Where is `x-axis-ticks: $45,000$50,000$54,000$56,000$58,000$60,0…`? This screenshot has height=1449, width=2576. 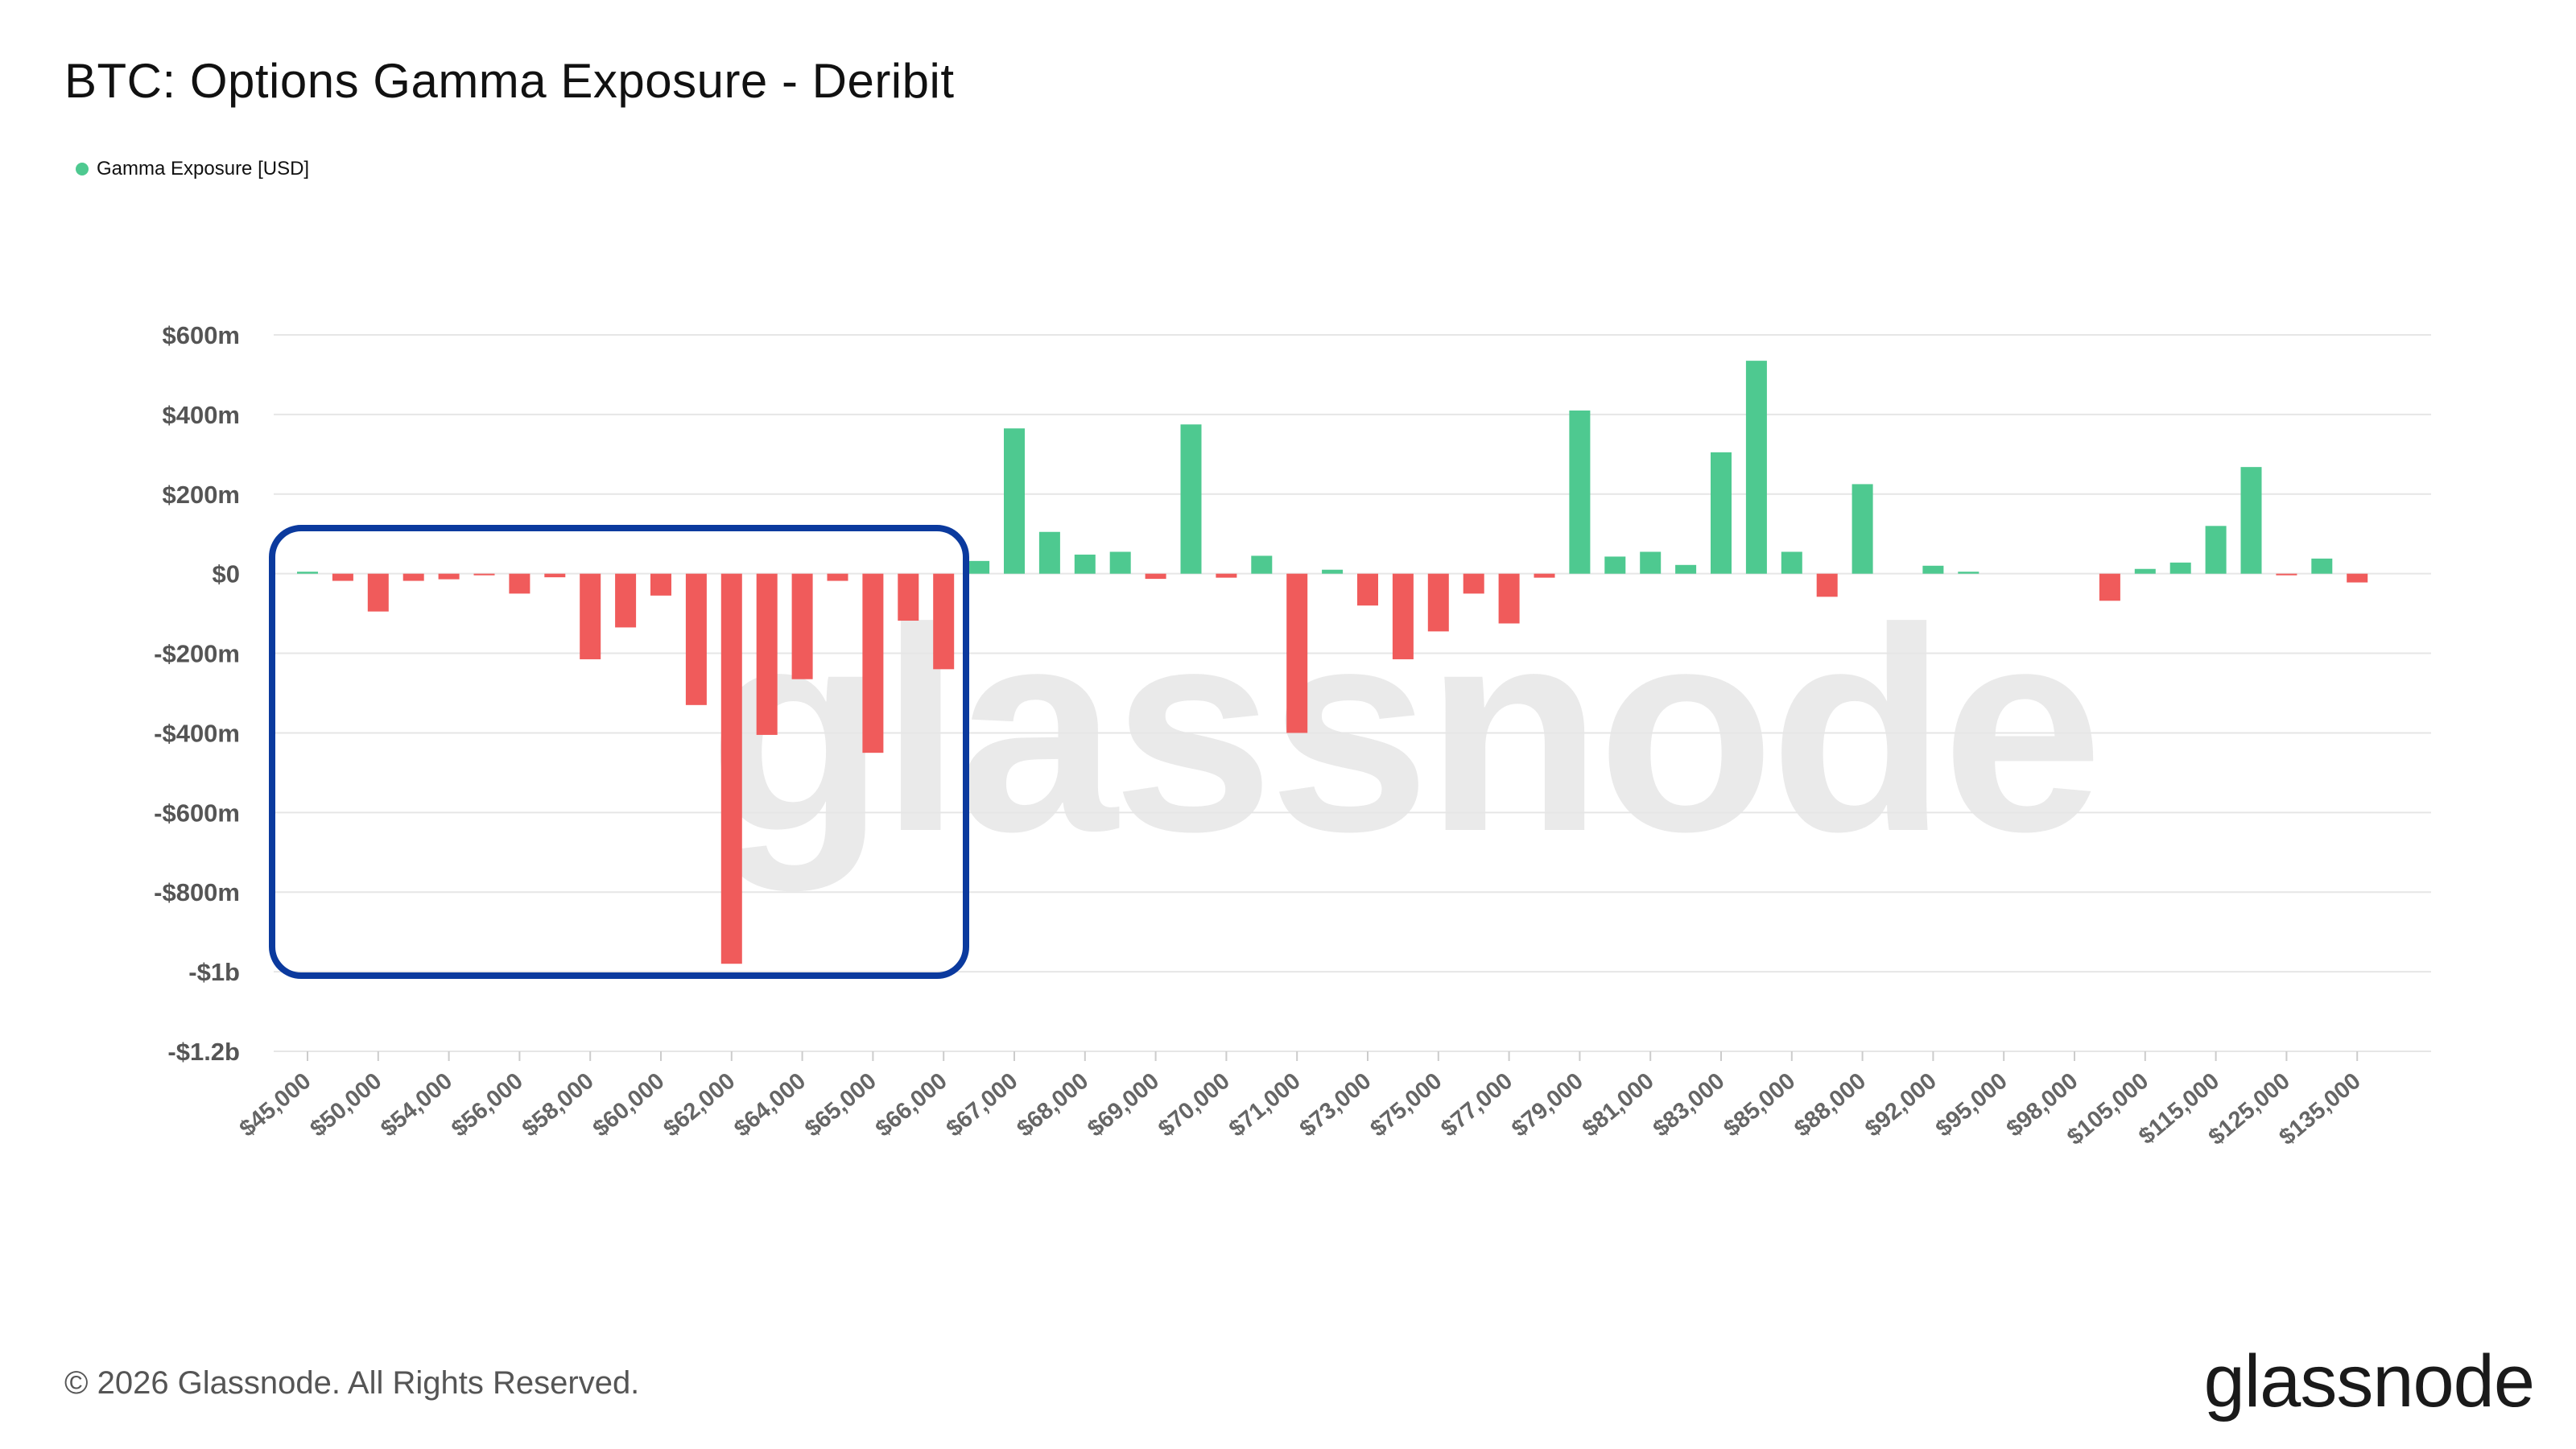
x-axis-ticks: $45,000$50,000$54,000$56,000$58,000$60,0… is located at coordinates (1300, 1100).